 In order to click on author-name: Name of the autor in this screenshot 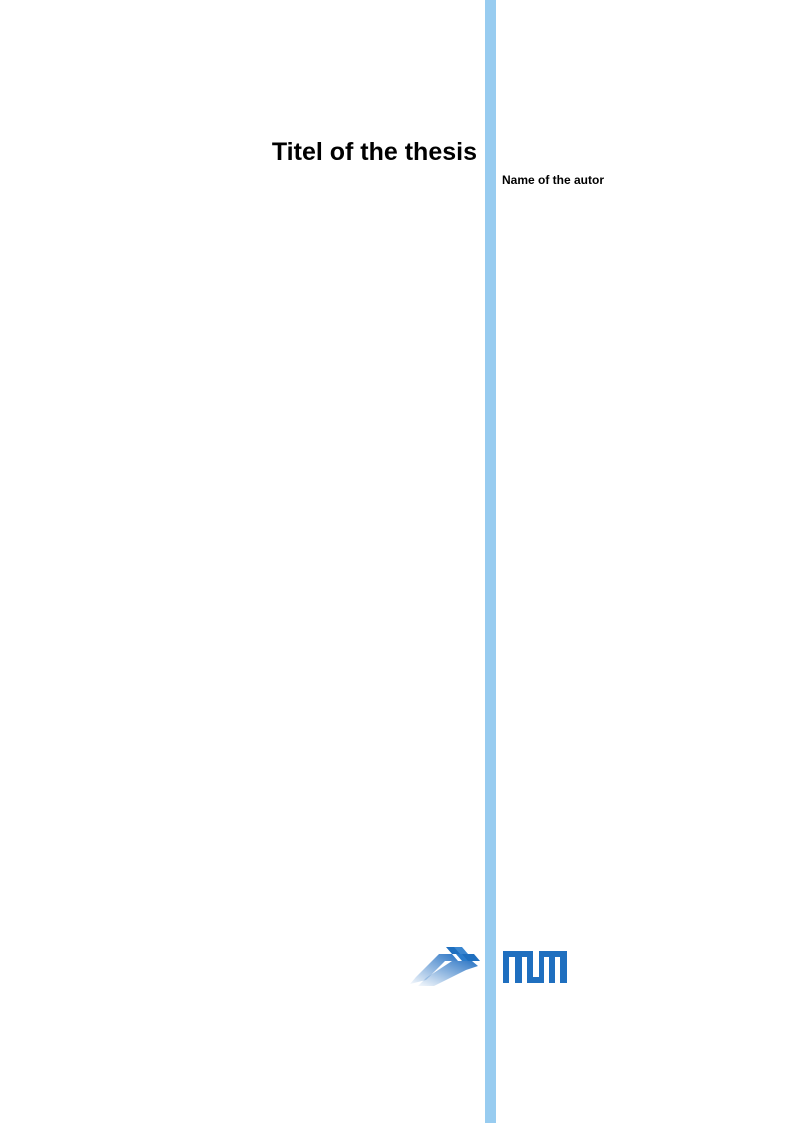, I will do `click(553, 180)`.